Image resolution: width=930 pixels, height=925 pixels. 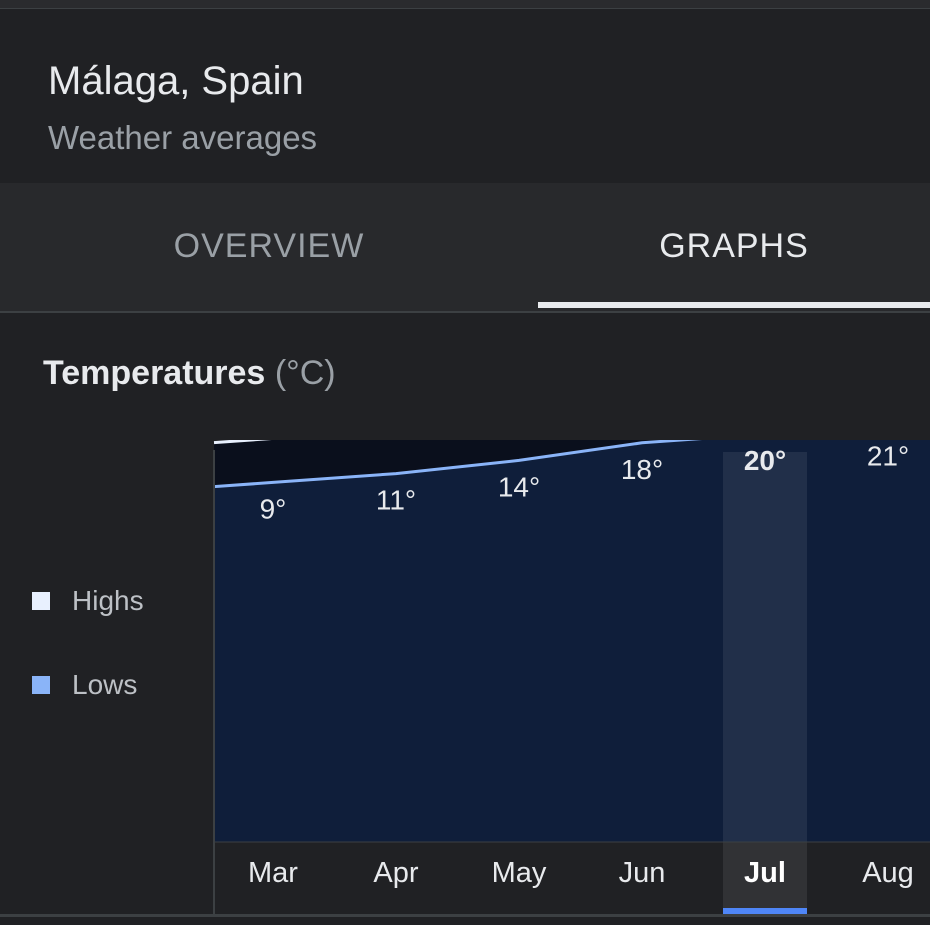 I want to click on location-subtitle: Weather averages, so click(x=183, y=137).